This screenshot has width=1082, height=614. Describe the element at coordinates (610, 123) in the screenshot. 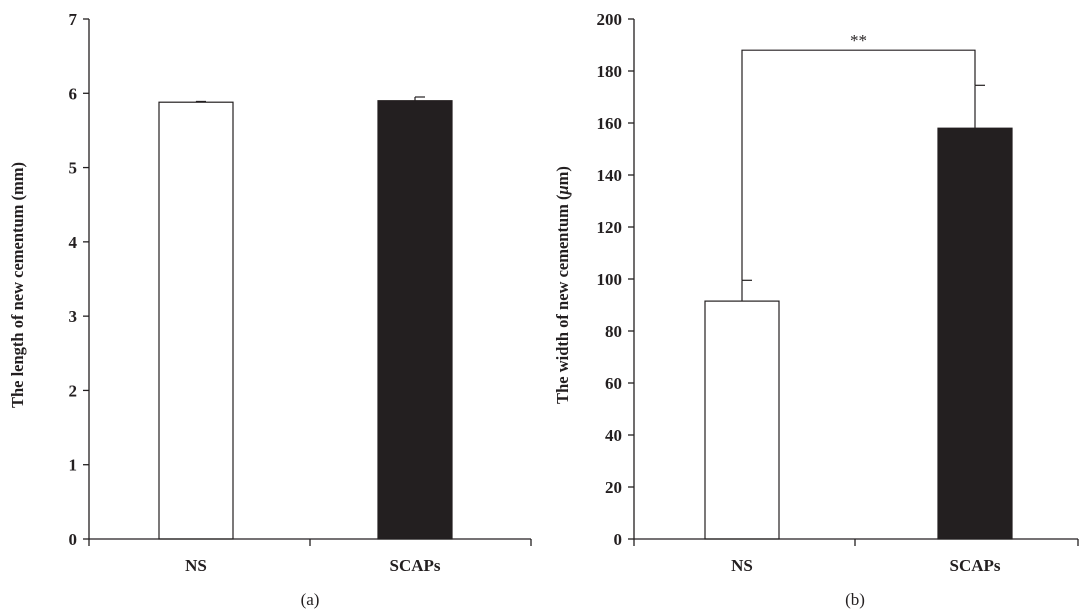

I see `y-tick-label: 160` at that location.